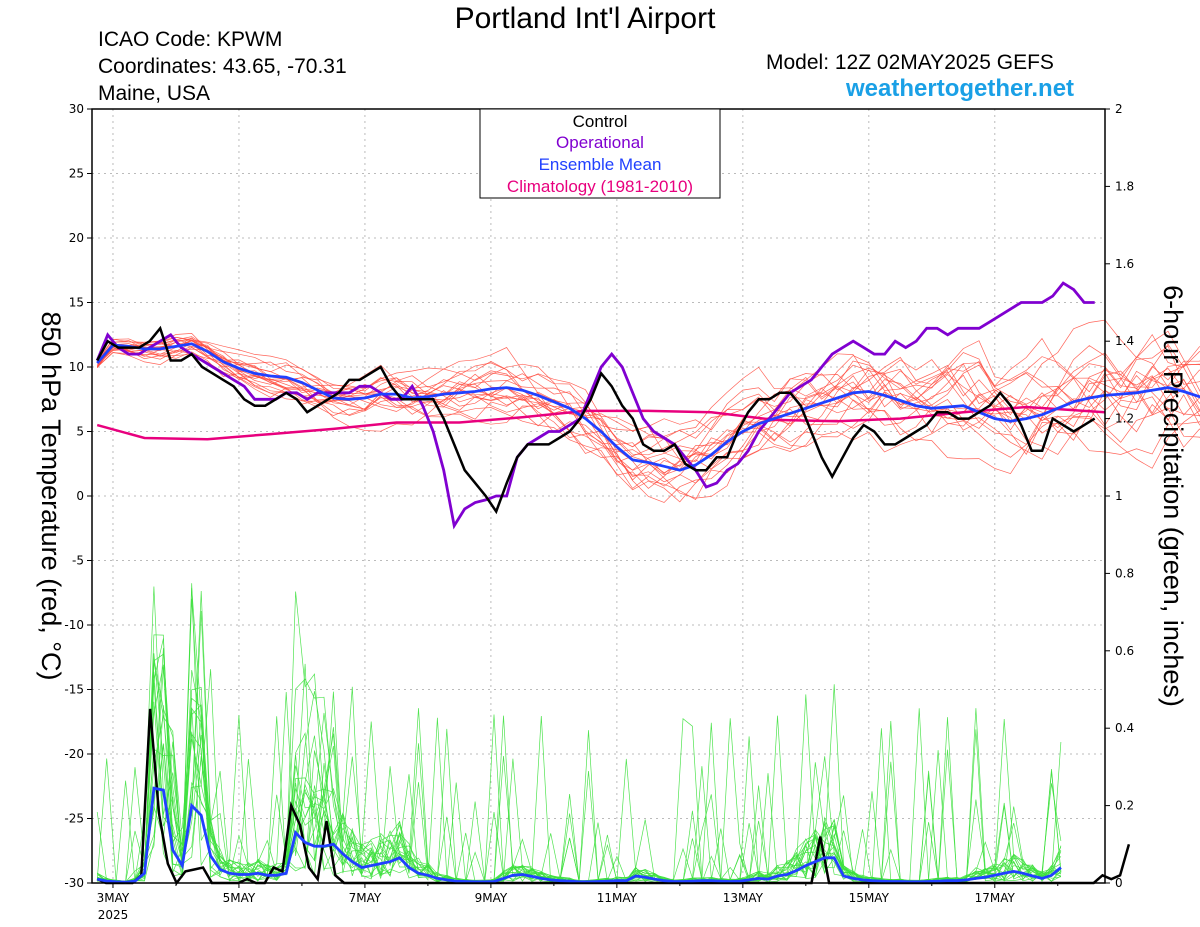 The height and width of the screenshot is (927, 1200). What do you see at coordinates (222, 66) in the screenshot?
I see `coordinates: Coordinates: 43.65, -70.31` at bounding box center [222, 66].